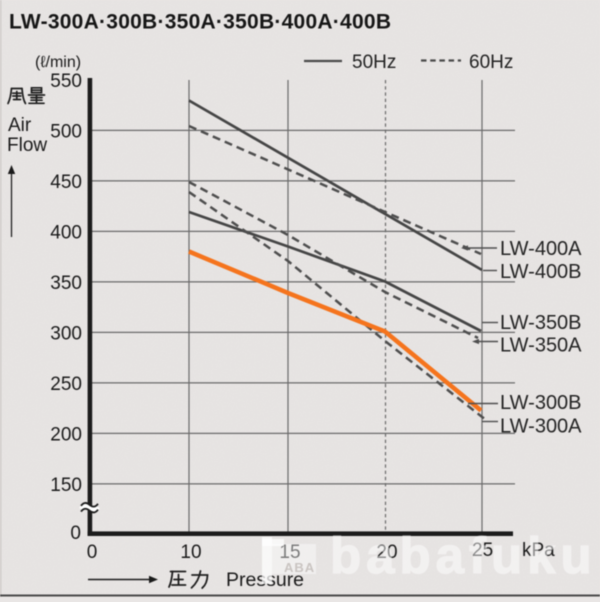 This screenshot has height=602, width=600. What do you see at coordinates (66, 384) in the screenshot?
I see `svg-text: 250` at bounding box center [66, 384].